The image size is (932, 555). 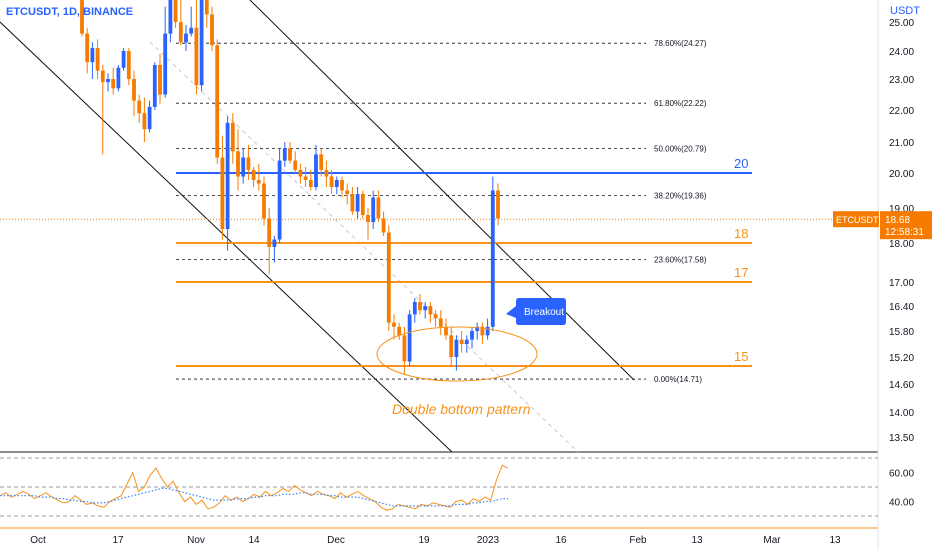 What do you see at coordinates (772, 540) in the screenshot?
I see `time-tick: Mar` at bounding box center [772, 540].